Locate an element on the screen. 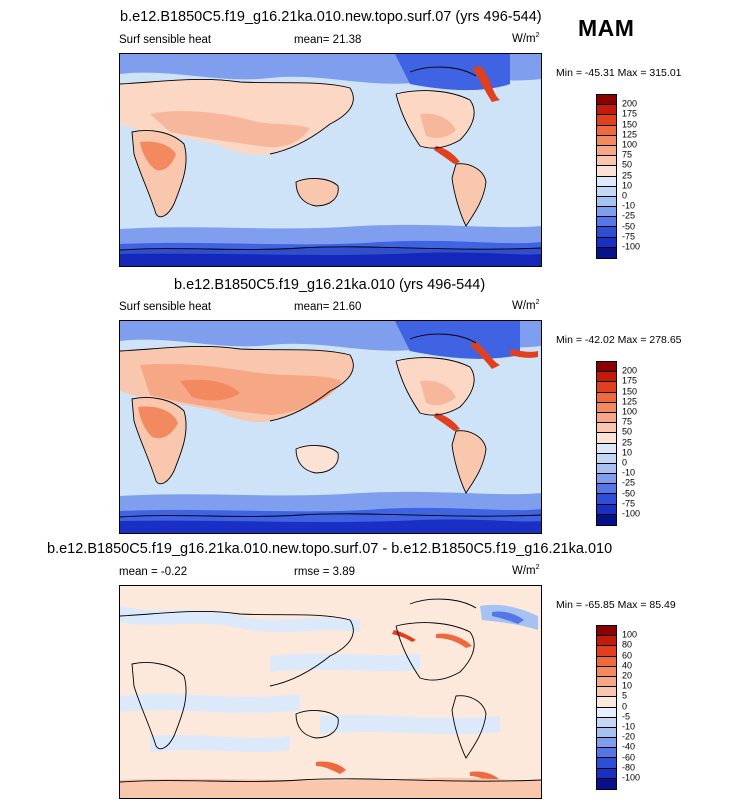 The image size is (733, 803). panel-2-minmax: Min = -42.02 Max = 278.65 is located at coordinates (619, 340).